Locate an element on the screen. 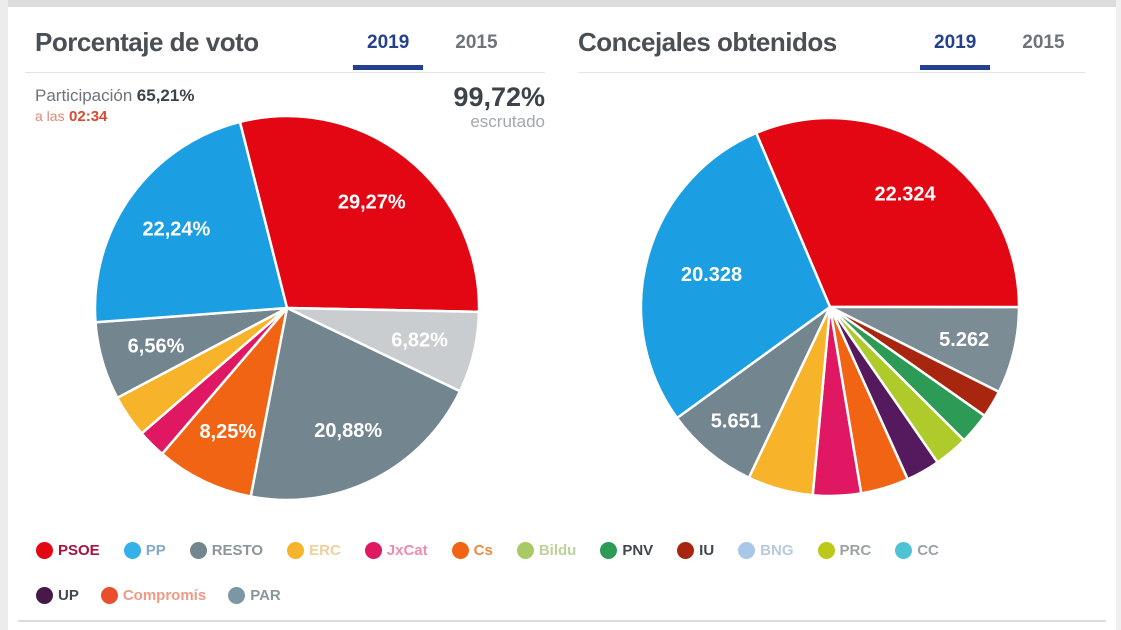  legend-color-dot-cs is located at coordinates (460, 550).